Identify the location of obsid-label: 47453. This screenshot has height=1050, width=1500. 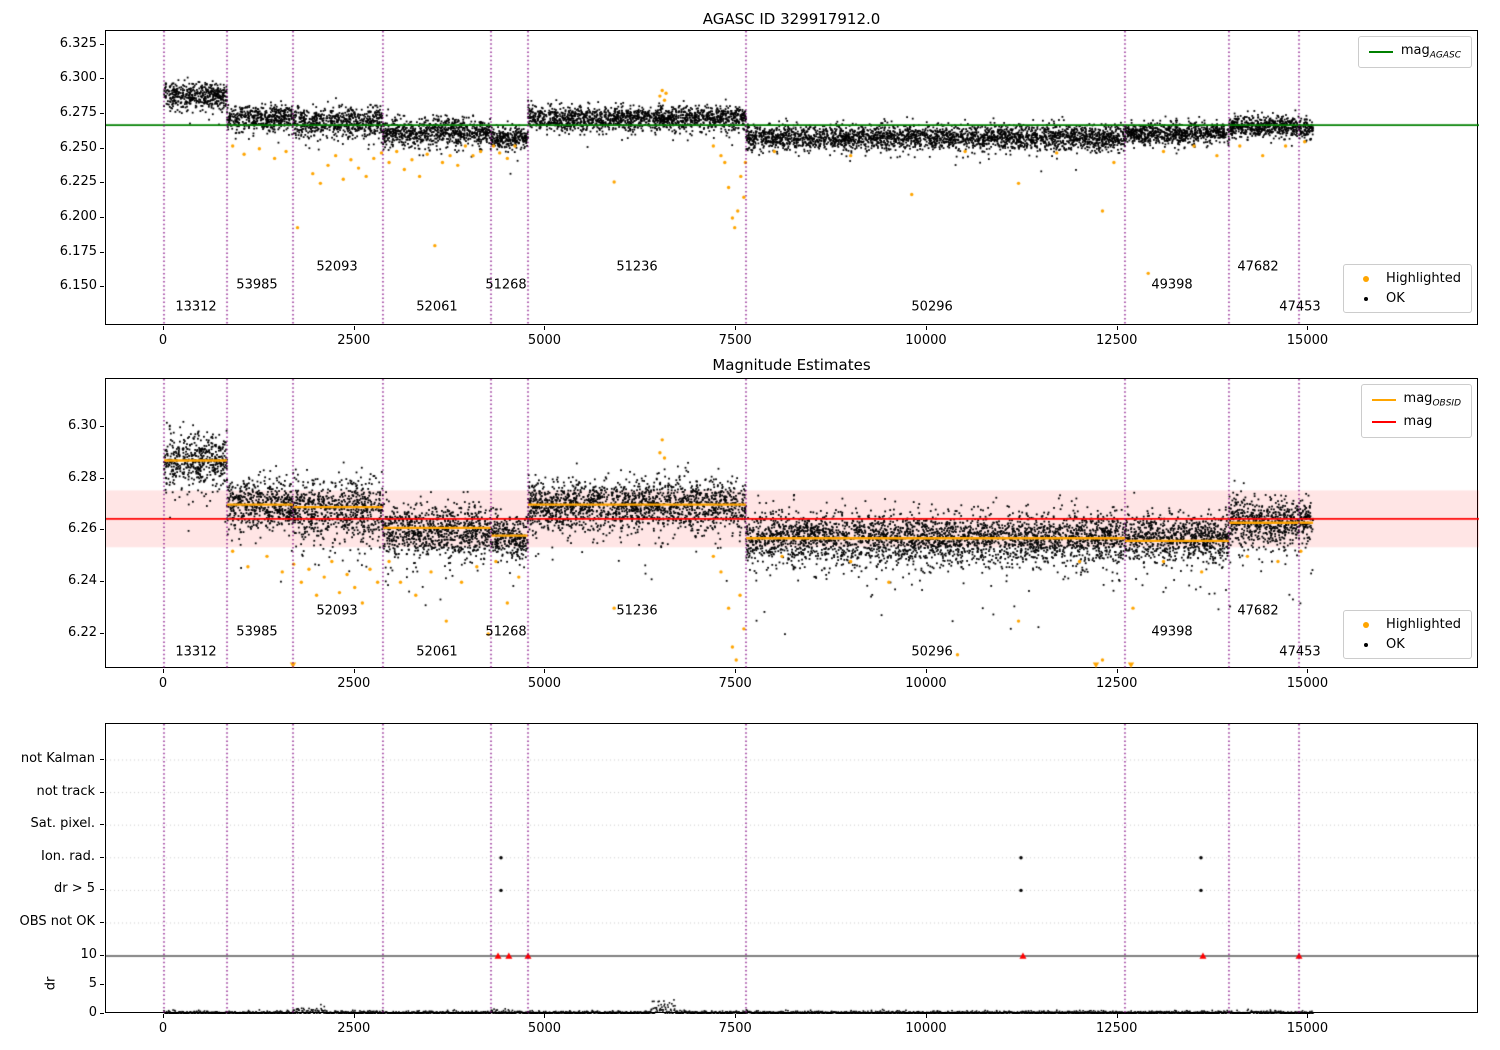
(1300, 307).